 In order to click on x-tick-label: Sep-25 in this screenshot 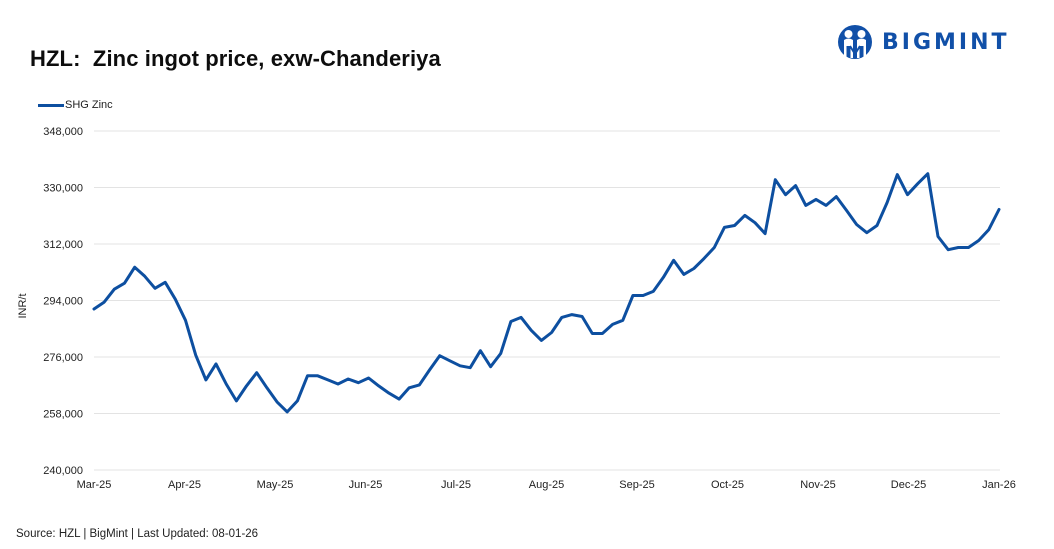, I will do `click(636, 485)`.